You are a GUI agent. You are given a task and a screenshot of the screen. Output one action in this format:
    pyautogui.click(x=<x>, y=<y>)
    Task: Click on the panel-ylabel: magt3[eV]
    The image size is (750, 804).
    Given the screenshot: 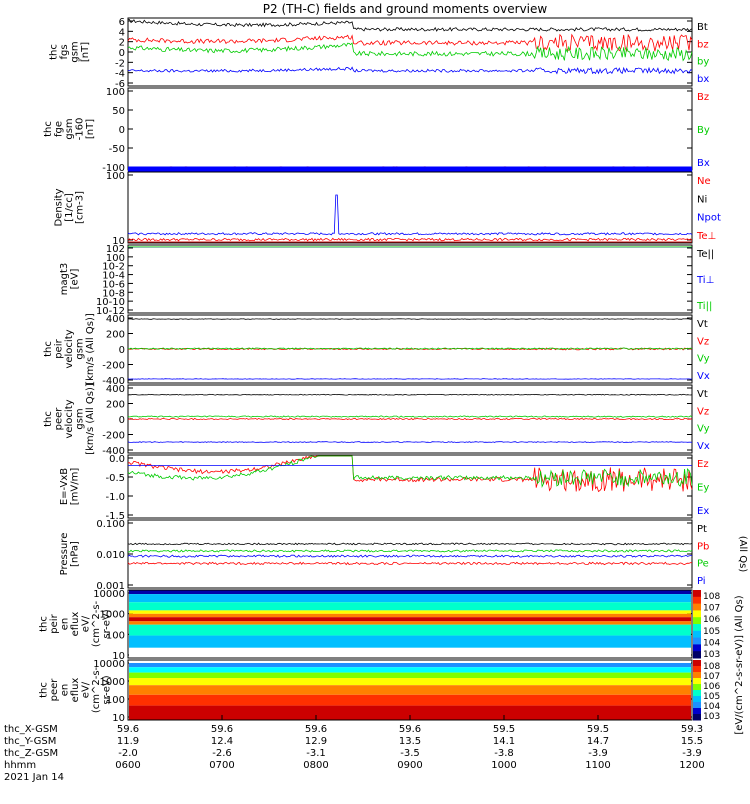 What is the action you would take?
    pyautogui.click(x=70, y=279)
    